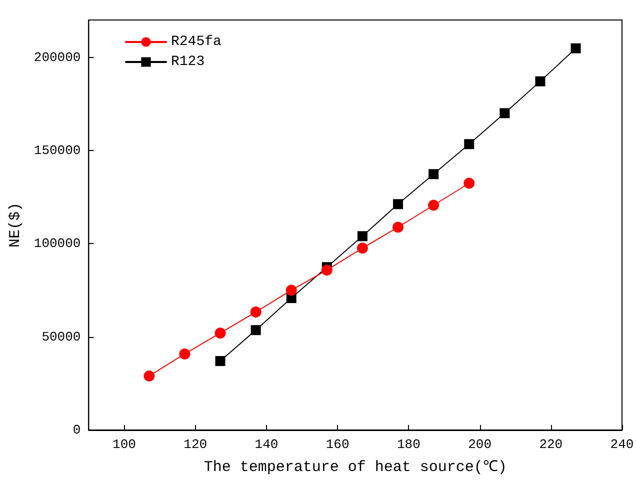  Describe the element at coordinates (57, 244) in the screenshot. I see `y-tick-label: 100000` at that location.